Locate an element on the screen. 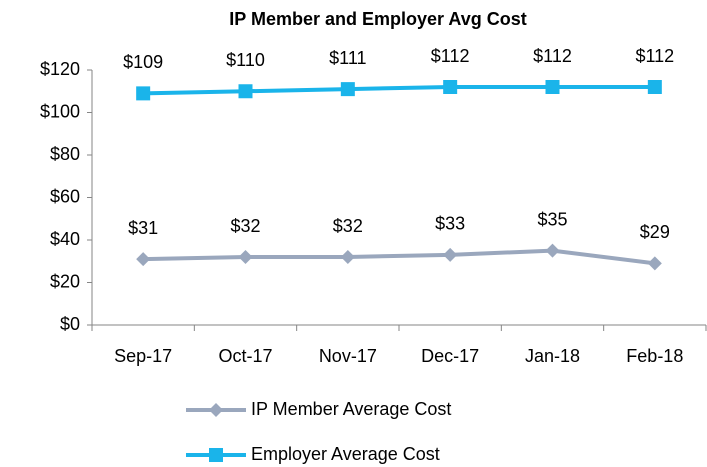 The width and height of the screenshot is (707, 467). x-tick-label: Nov-17 is located at coordinates (348, 356).